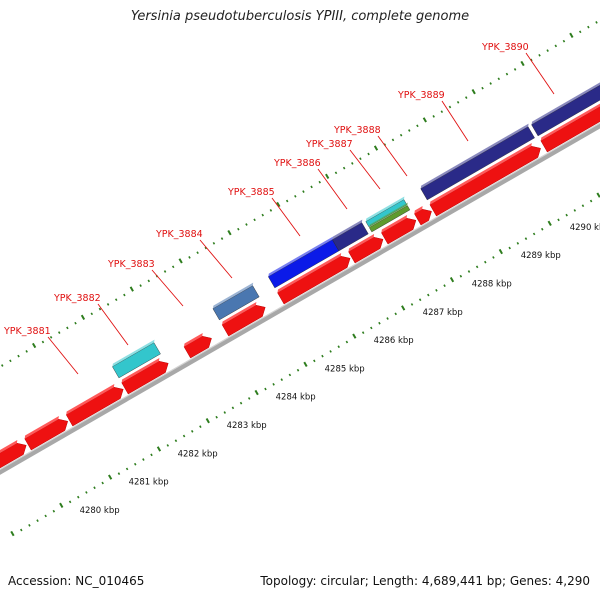 Image resolution: width=600 pixels, height=600 pixels. Describe the element at coordinates (357, 130) in the screenshot. I see `gene-label: YPK_3888` at that location.